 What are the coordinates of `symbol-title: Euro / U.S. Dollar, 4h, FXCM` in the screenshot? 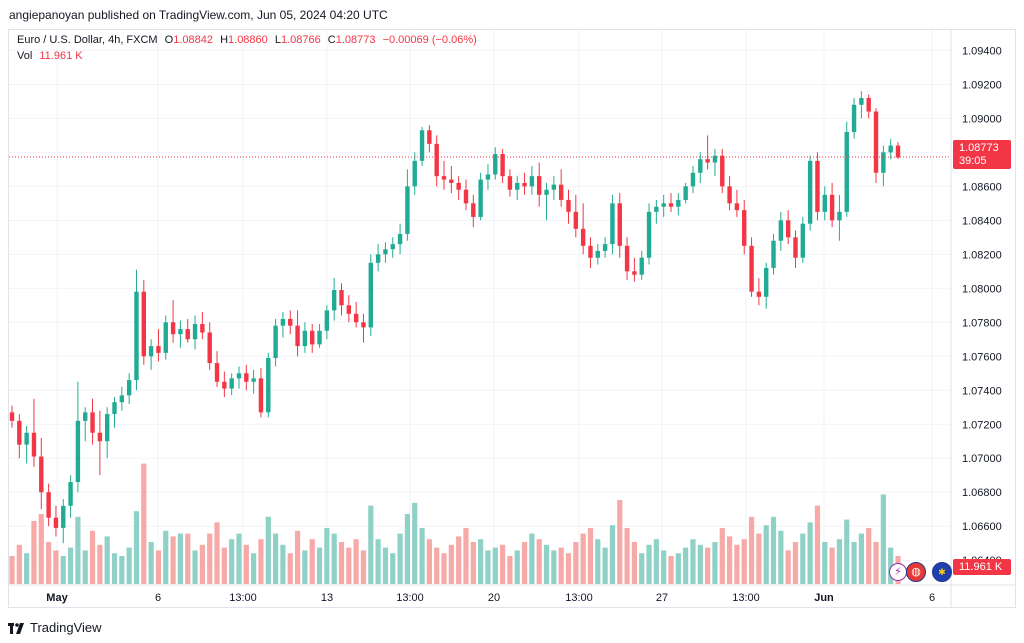 It's located at (87, 40).